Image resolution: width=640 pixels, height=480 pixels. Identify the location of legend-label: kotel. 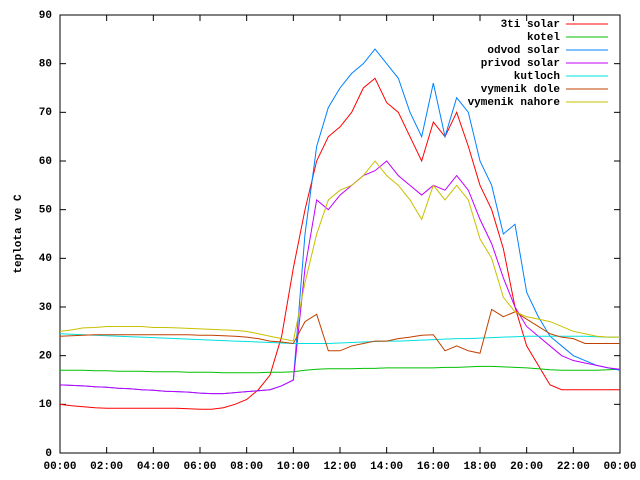
(543, 38).